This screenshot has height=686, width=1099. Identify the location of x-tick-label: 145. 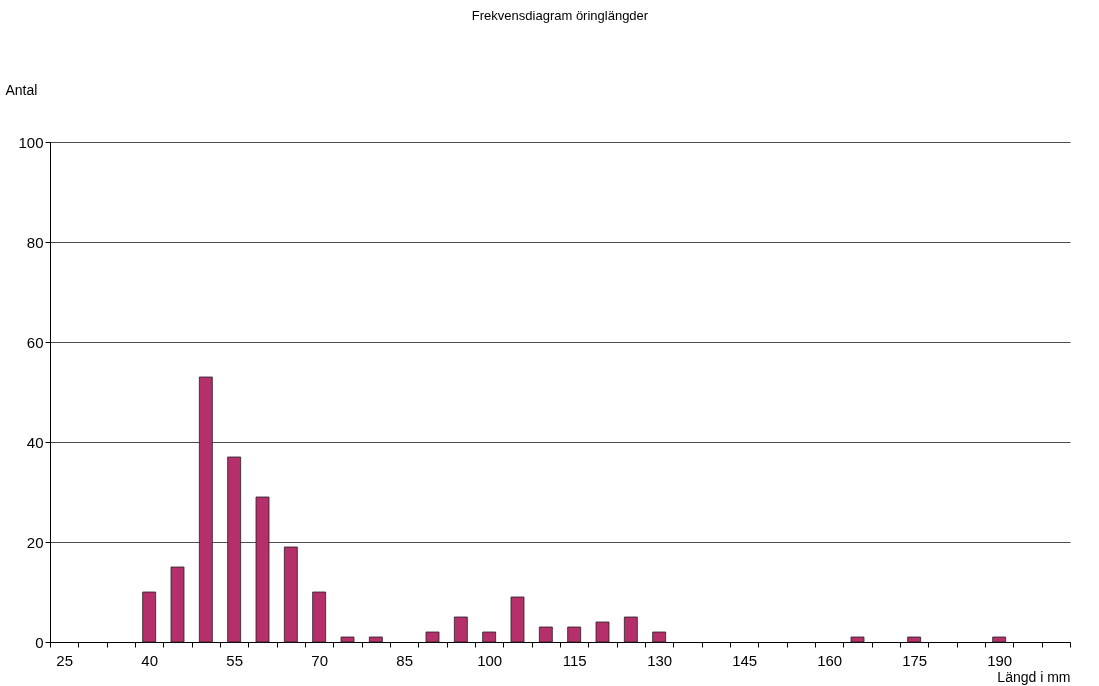
(745, 660).